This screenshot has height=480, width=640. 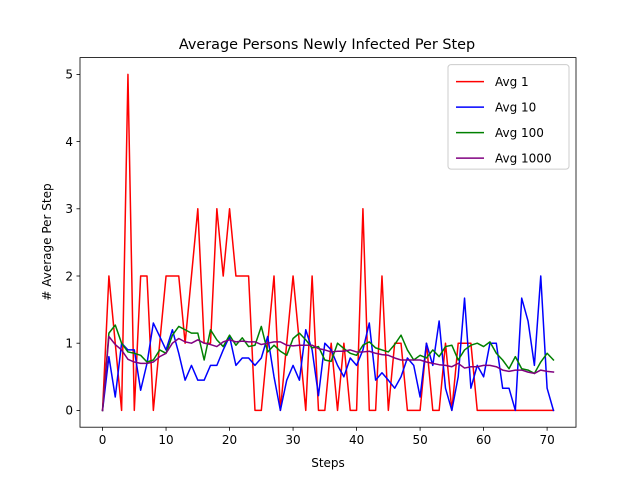 What do you see at coordinates (328, 463) in the screenshot?
I see `x-axis-label: Steps` at bounding box center [328, 463].